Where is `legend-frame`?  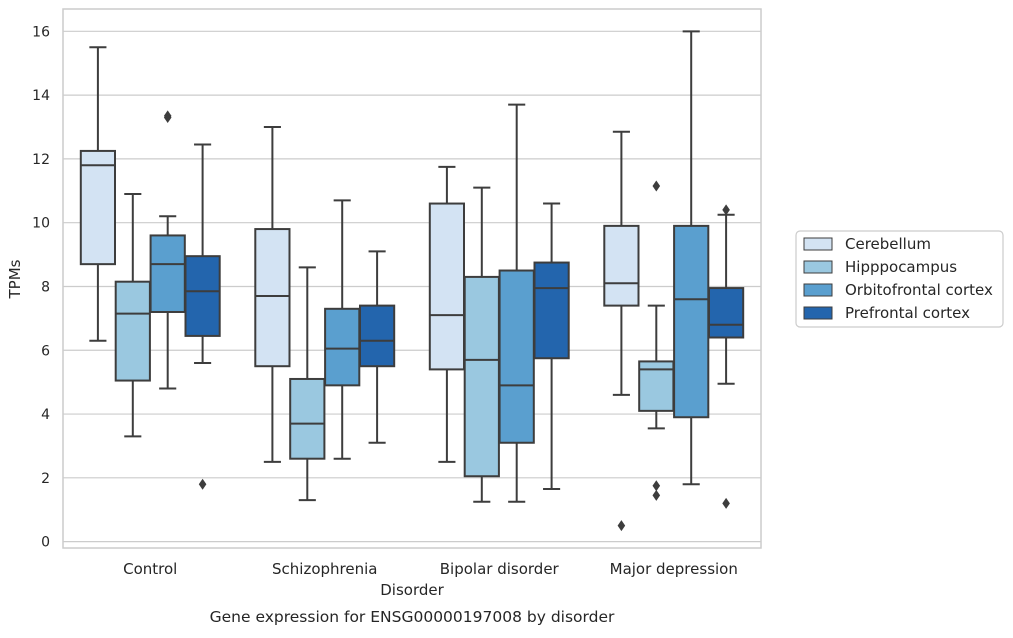
legend-frame is located at coordinates (899, 279).